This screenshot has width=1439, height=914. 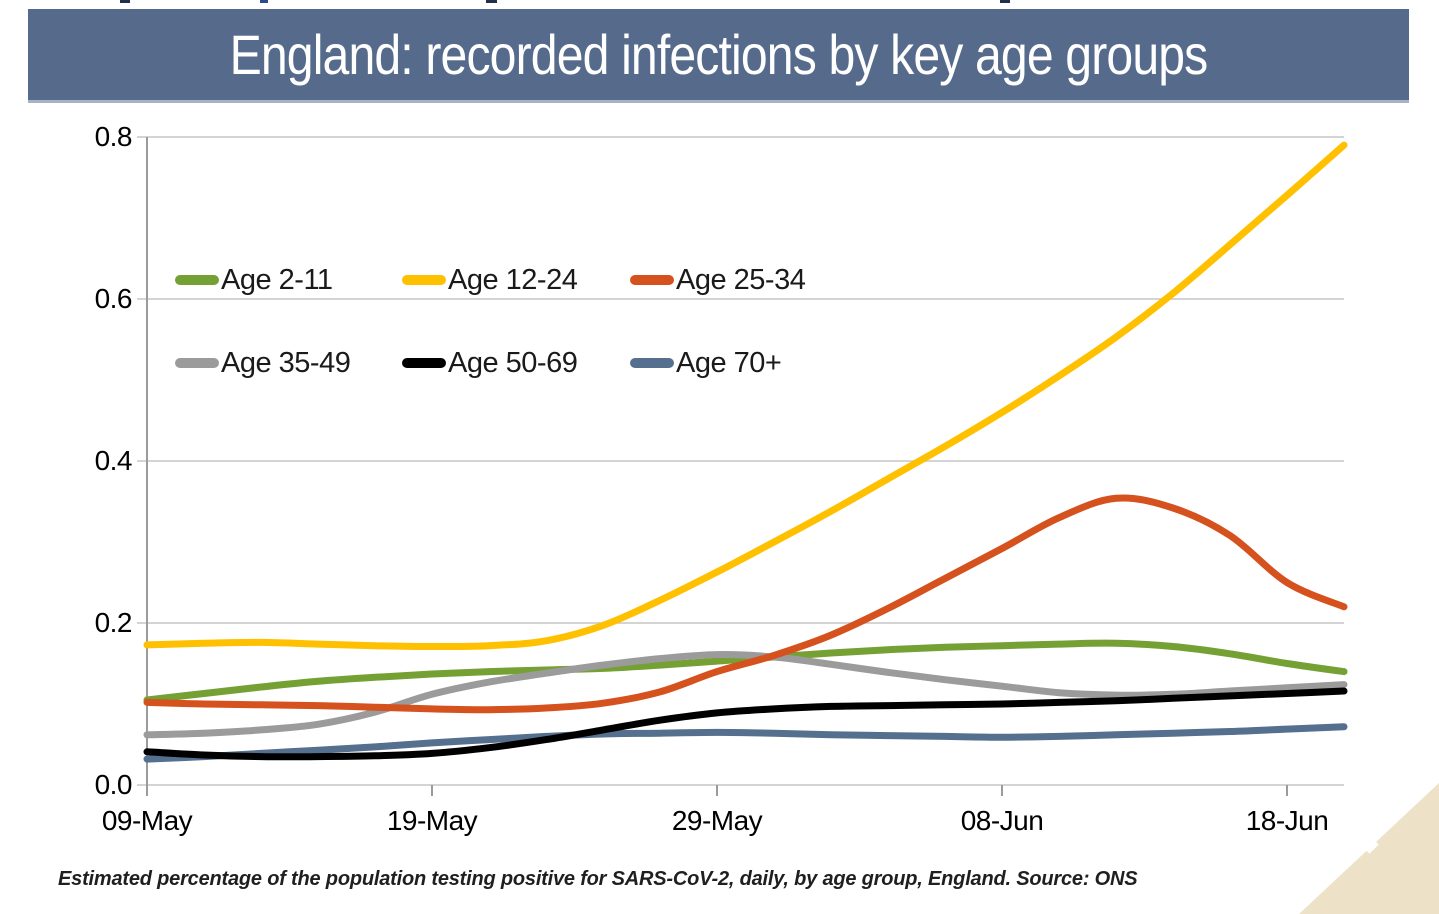 I want to click on y-tick-label: 0.0, so click(x=113, y=784).